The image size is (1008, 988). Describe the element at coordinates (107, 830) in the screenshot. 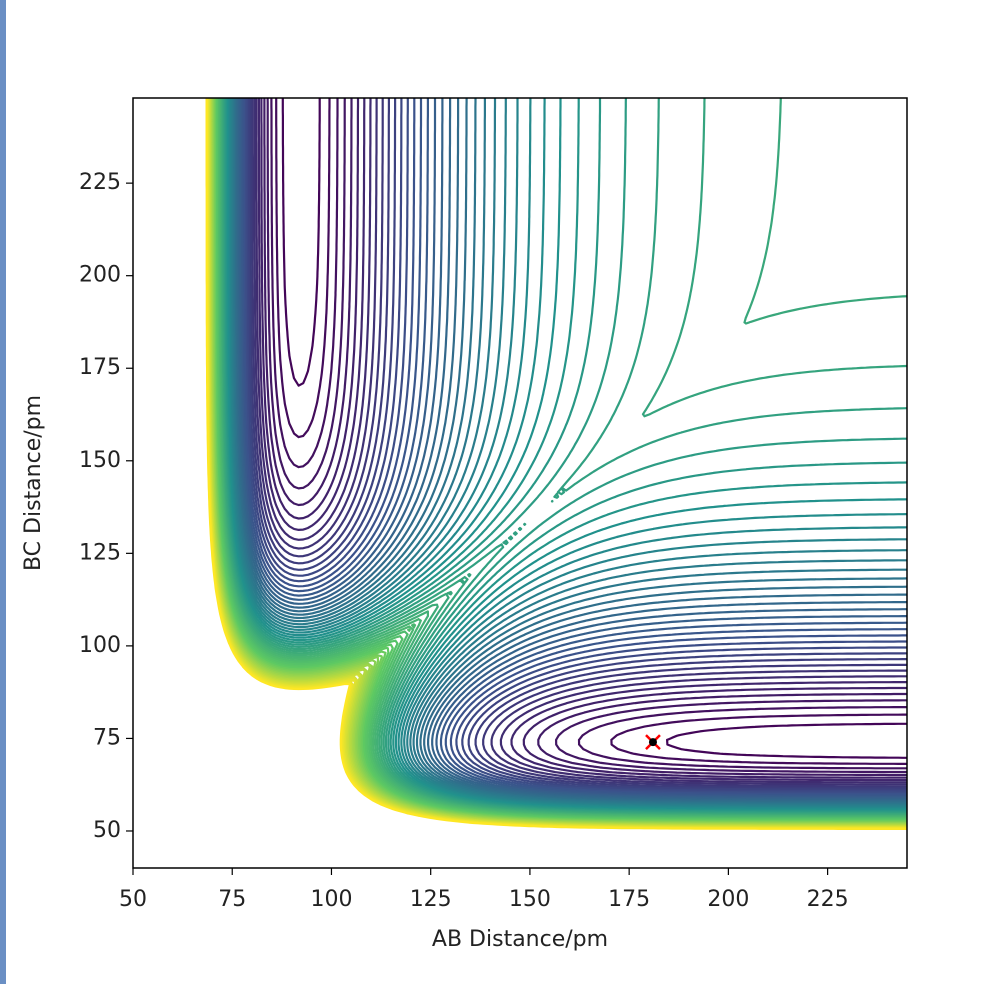

I see `y-tick-label: 50` at that location.